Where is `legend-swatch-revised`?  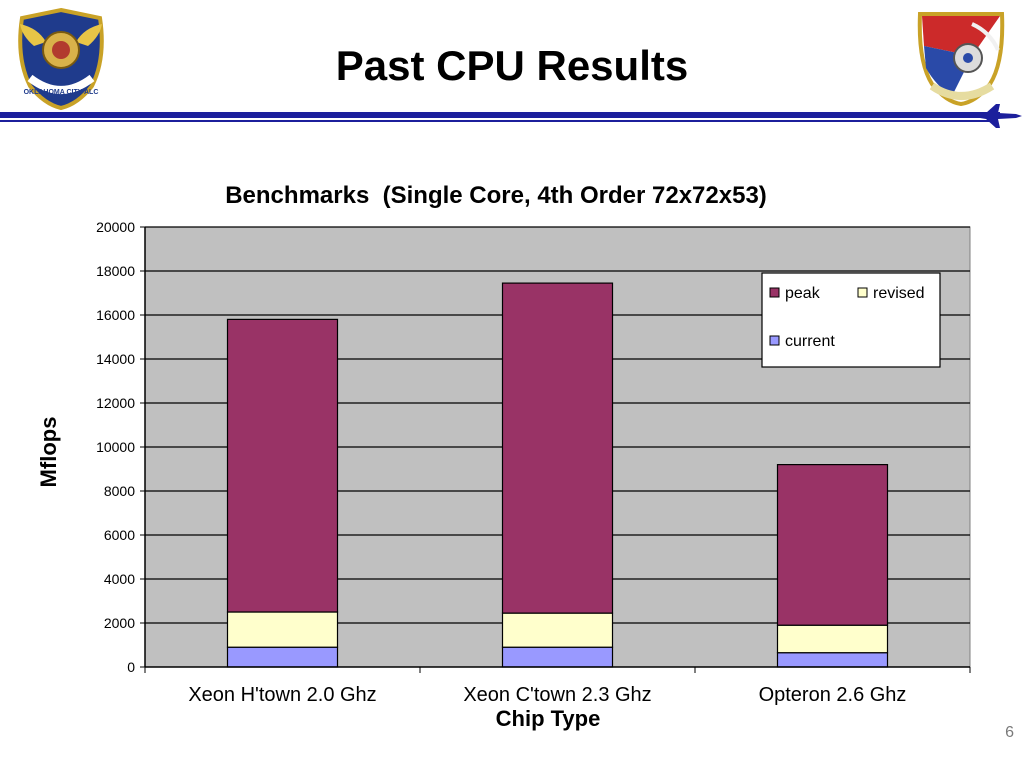
legend-swatch-revised is located at coordinates (862, 292).